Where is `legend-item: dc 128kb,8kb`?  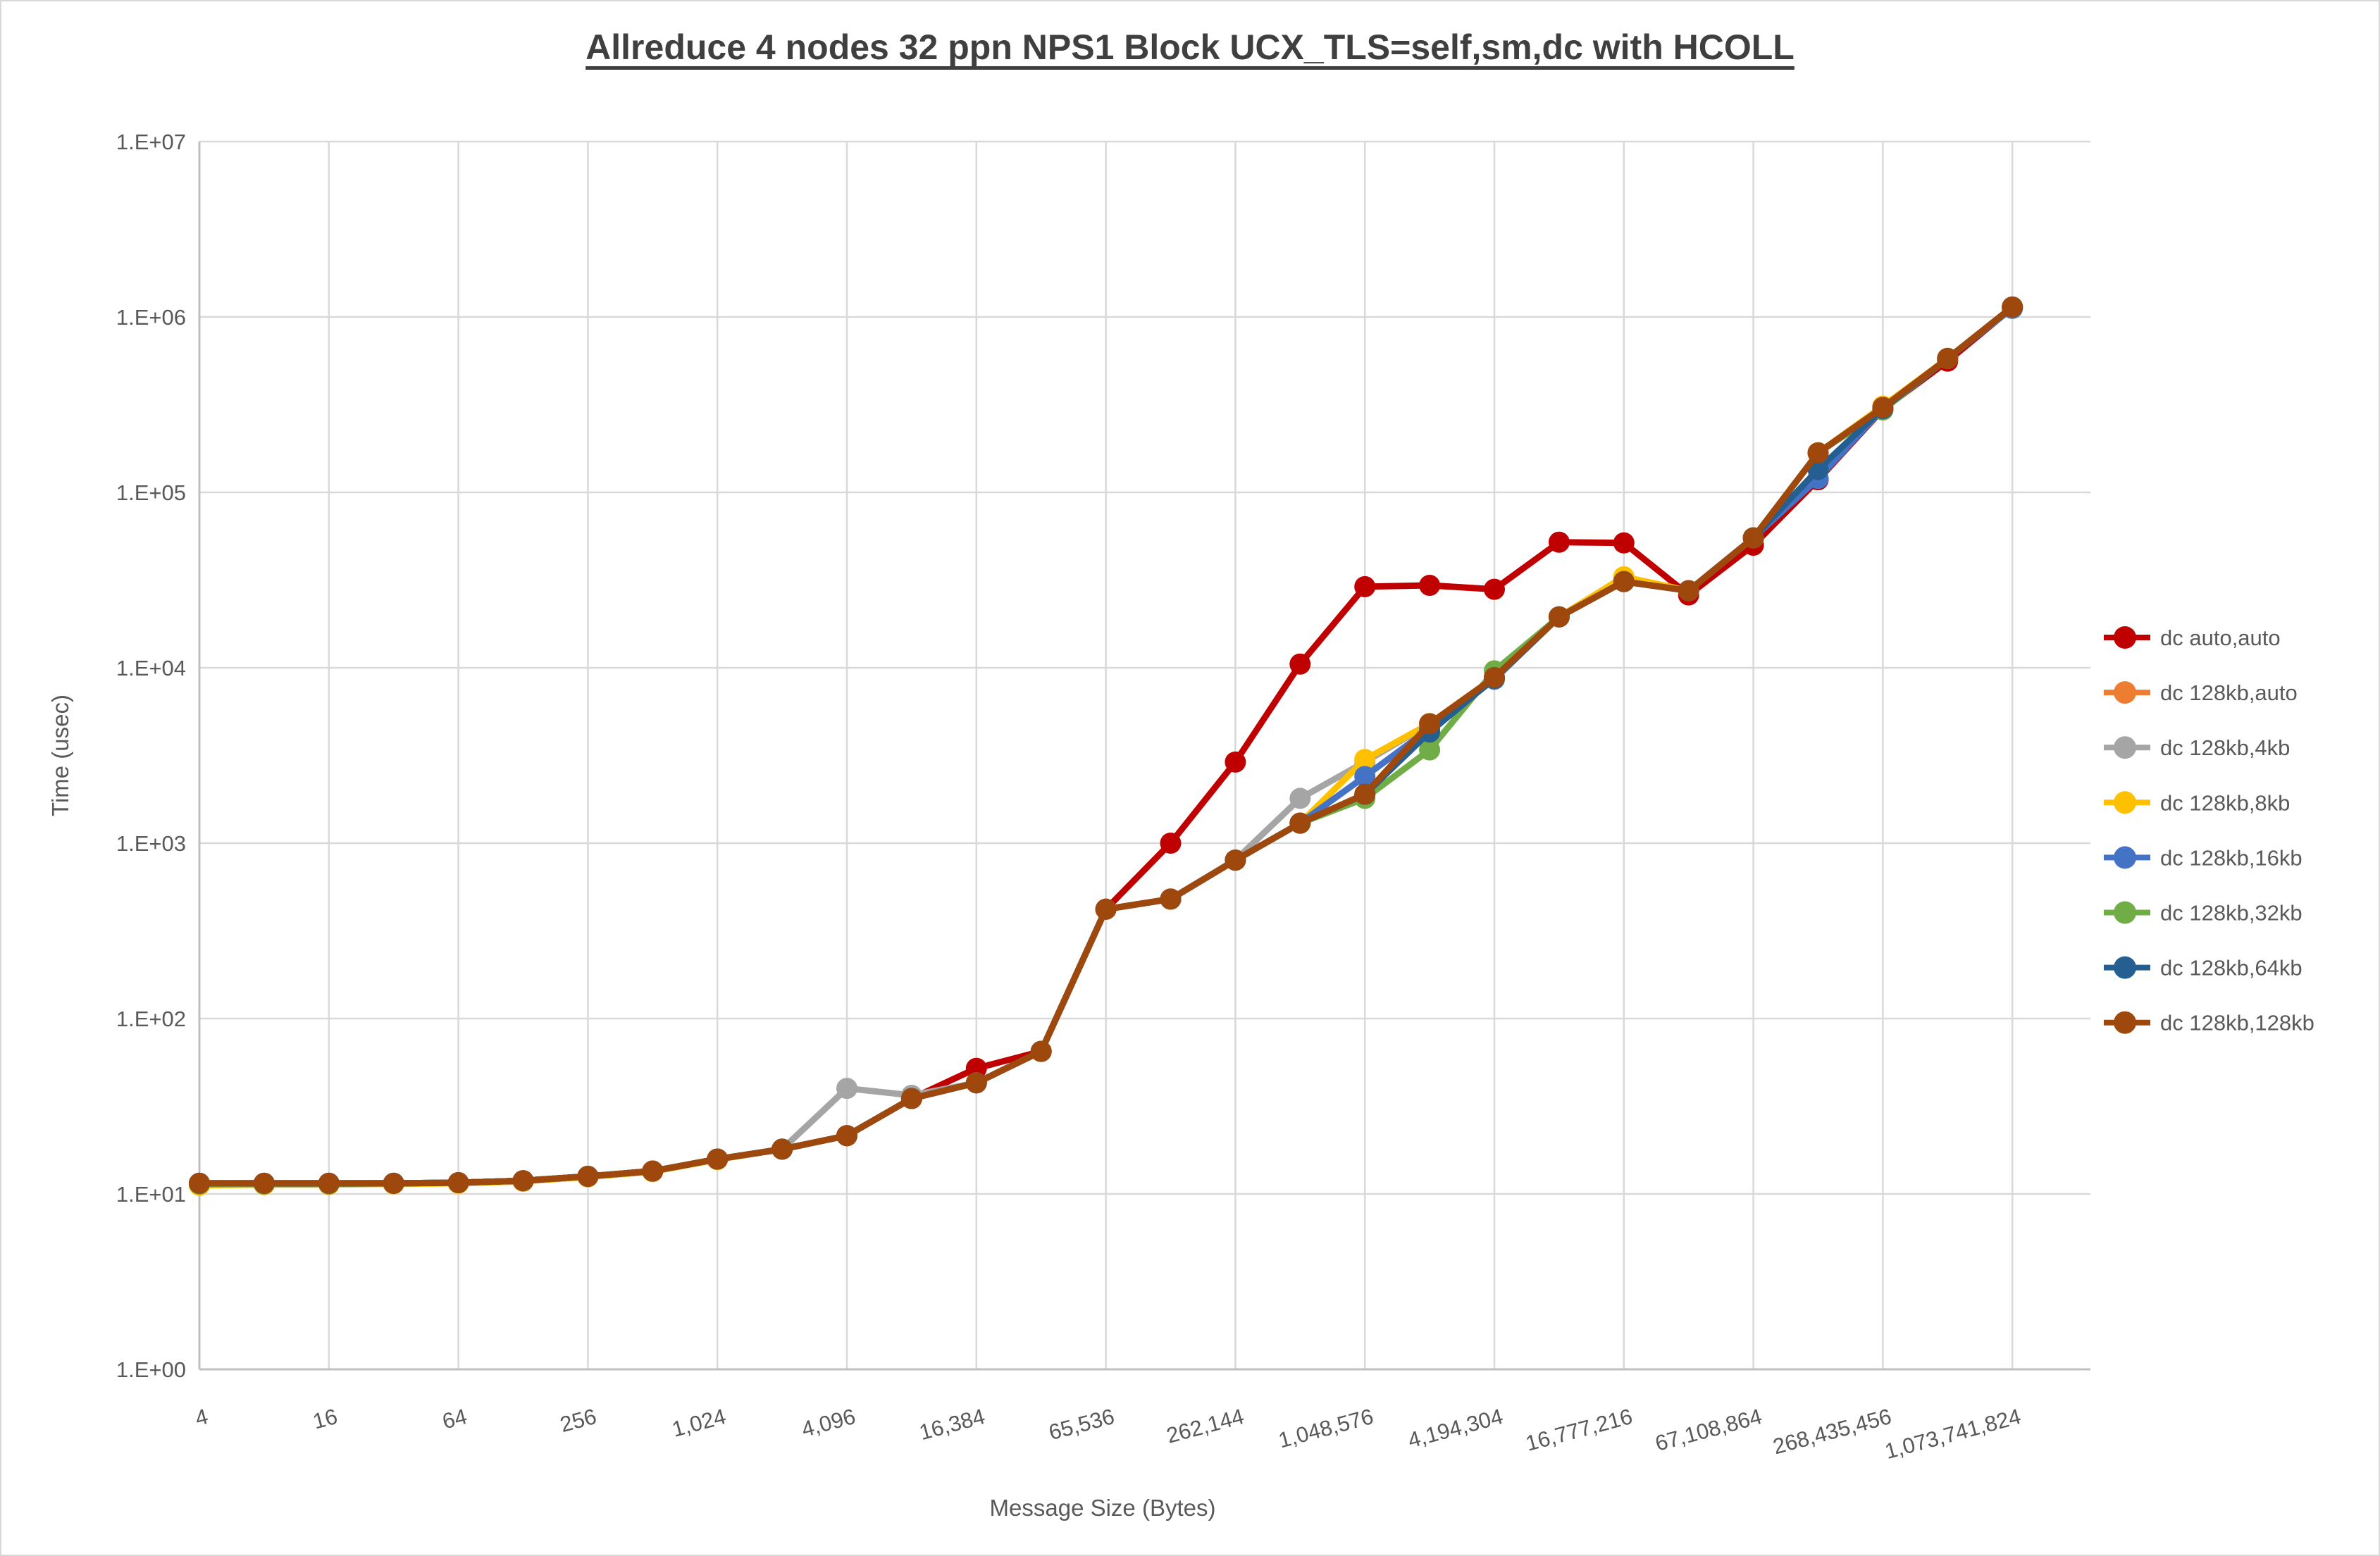
legend-item: dc 128kb,8kb is located at coordinates (2197, 802).